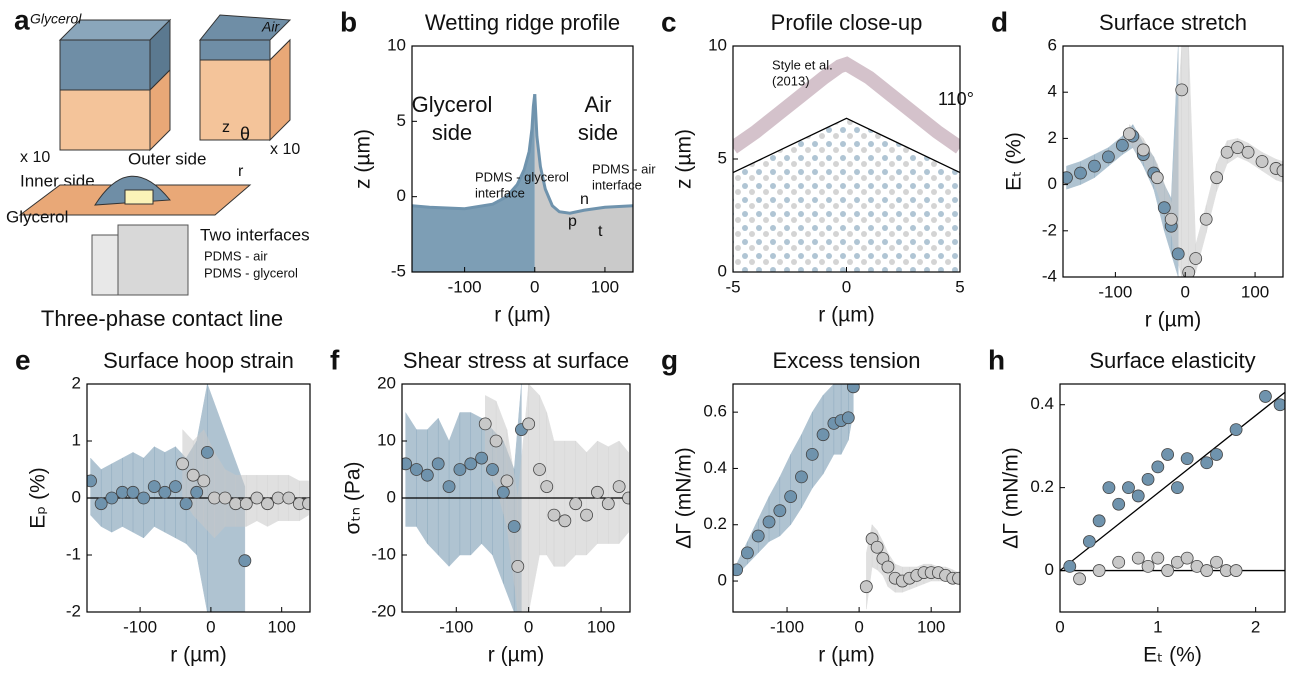 The width and height of the screenshot is (1292, 673). I want to click on y-tick-label: -2, so click(1049, 229).